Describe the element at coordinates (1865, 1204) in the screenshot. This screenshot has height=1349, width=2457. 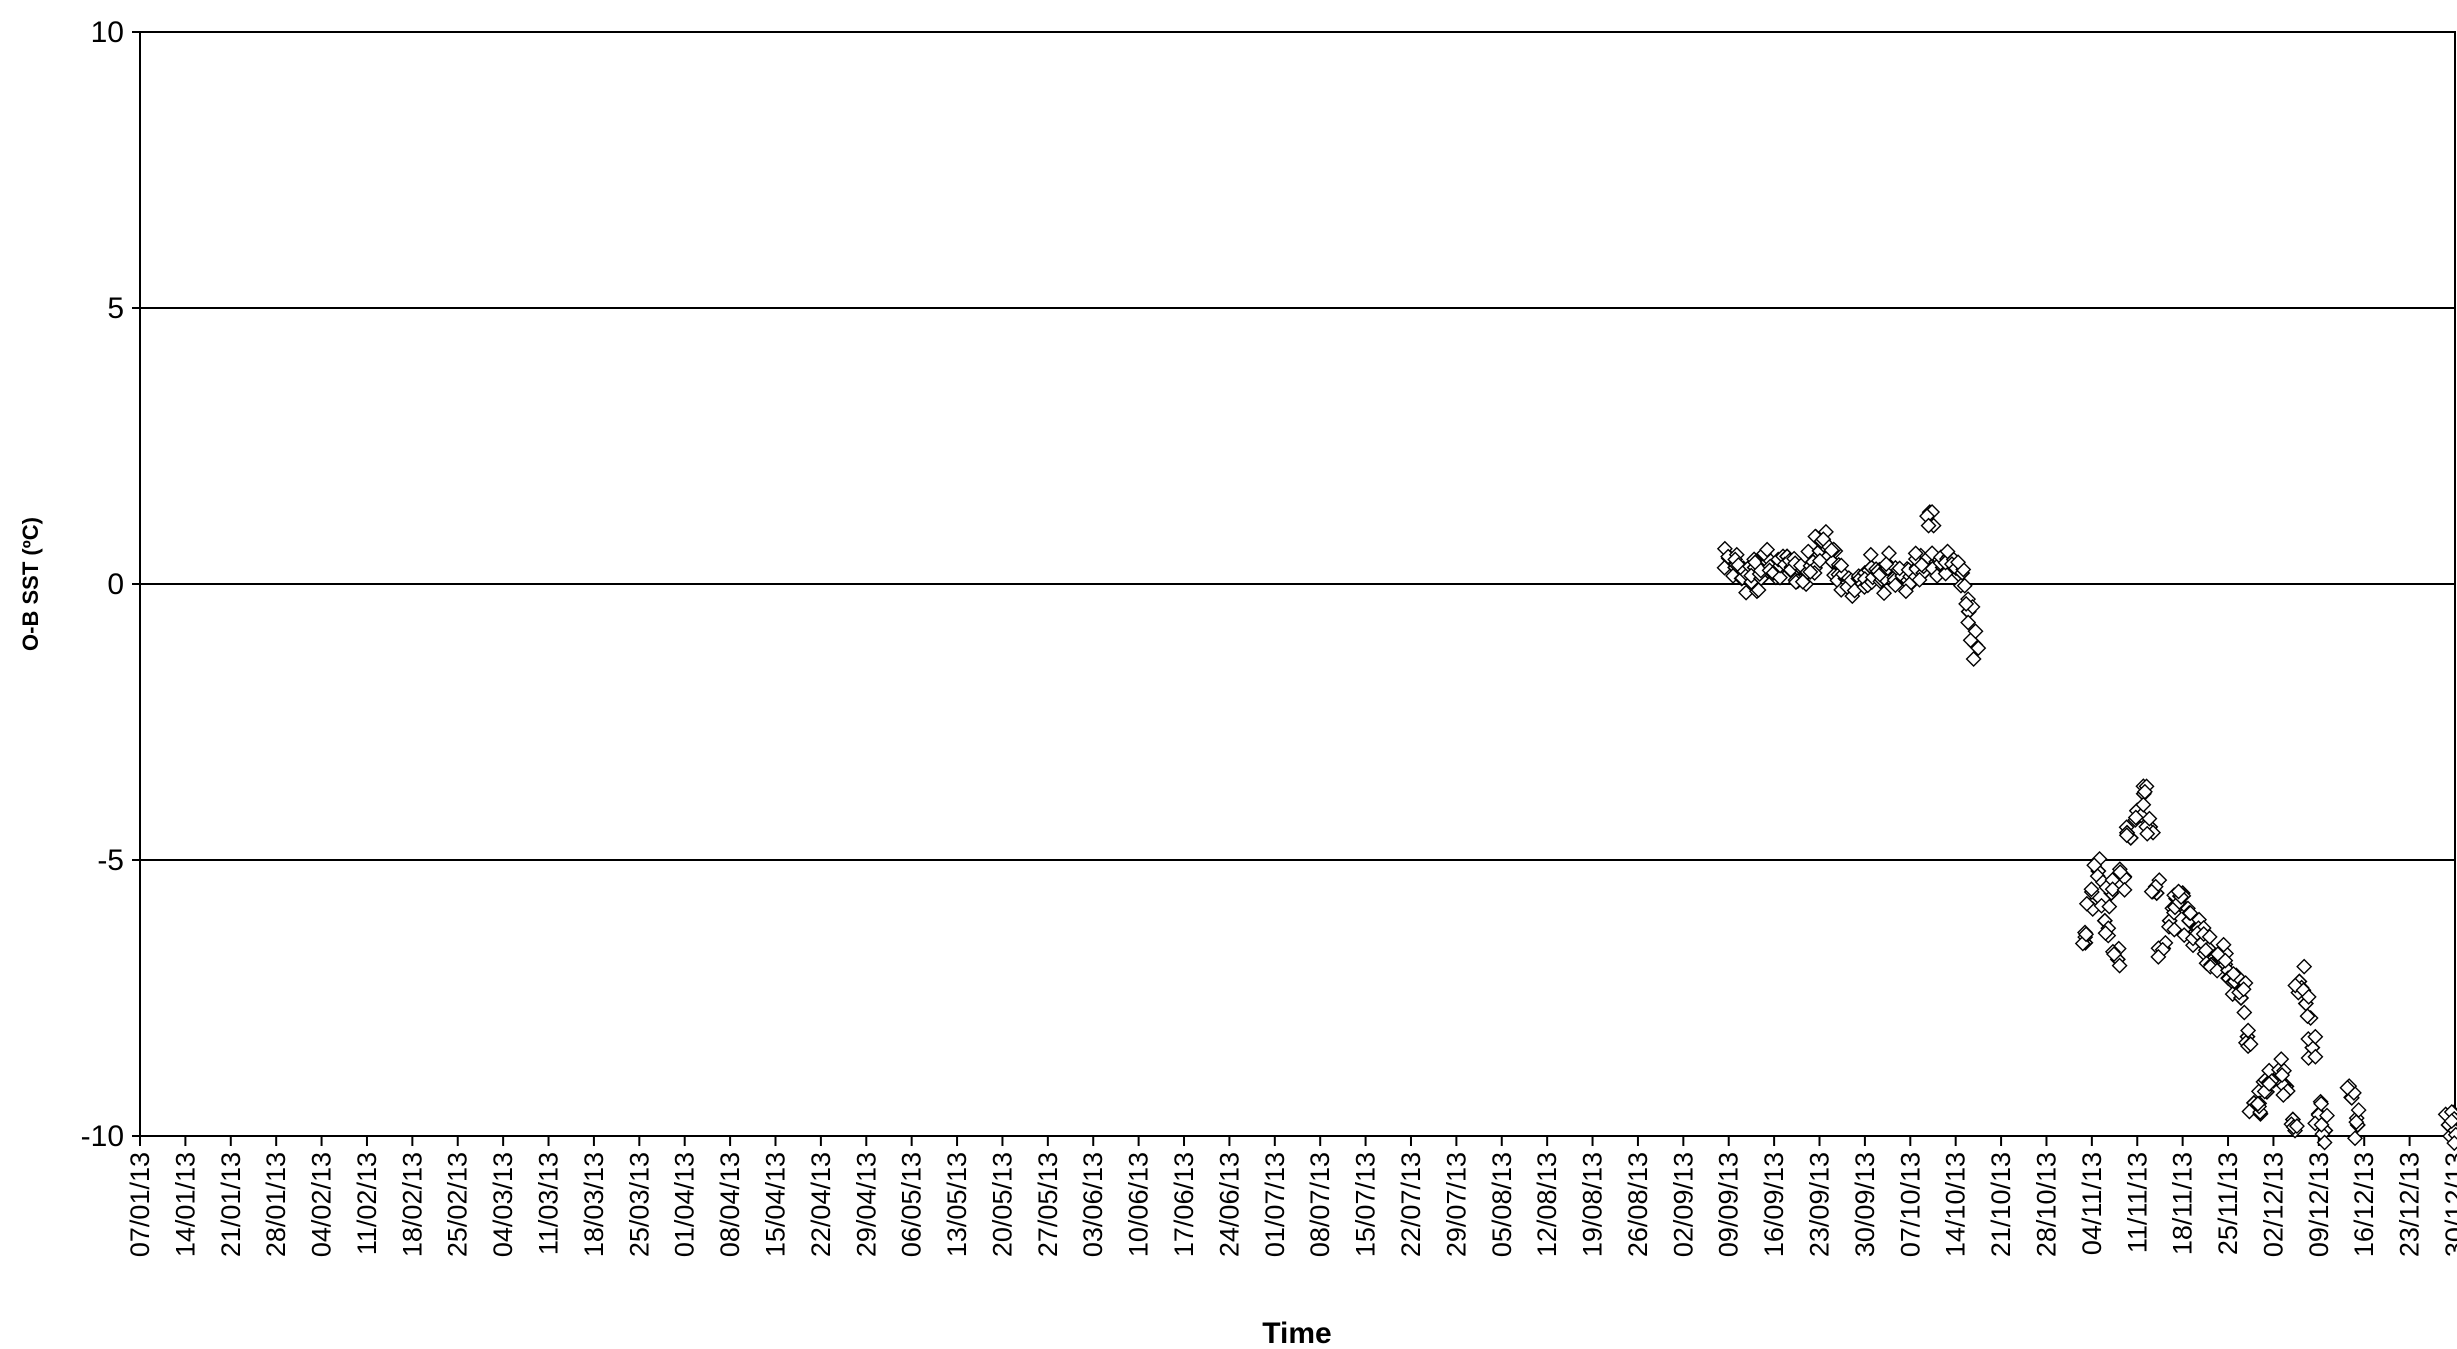
I see `x-tick-label: 30/09/13` at that location.